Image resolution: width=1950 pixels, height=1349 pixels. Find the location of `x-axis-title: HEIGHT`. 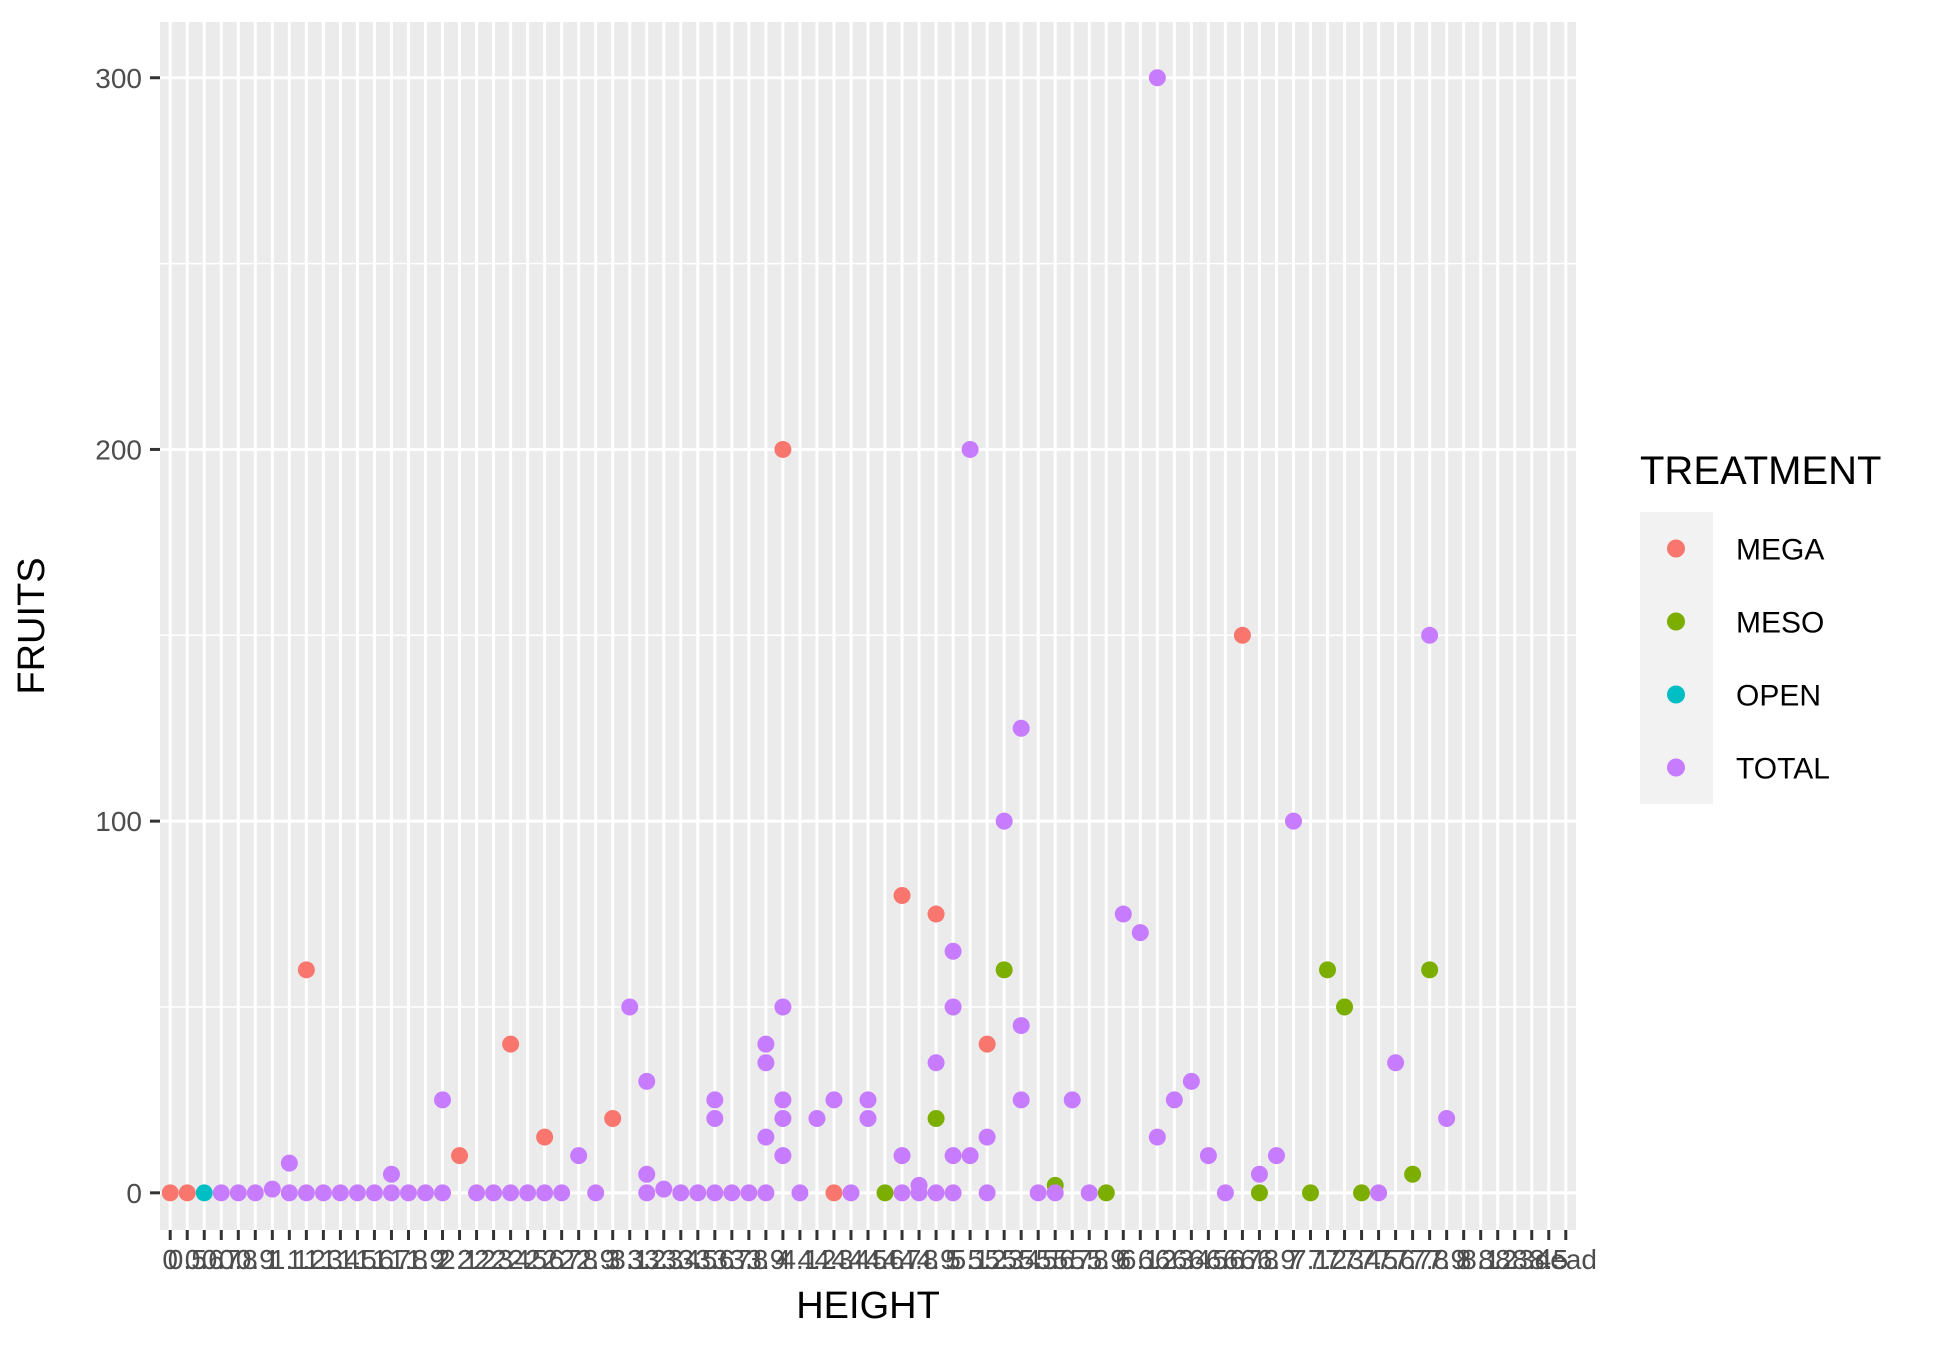

x-axis-title: HEIGHT is located at coordinates (868, 1306).